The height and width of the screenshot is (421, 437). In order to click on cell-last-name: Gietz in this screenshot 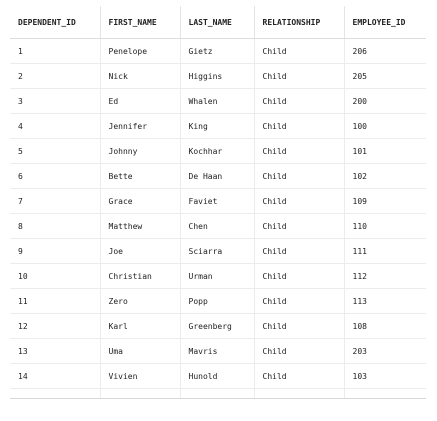, I will do `click(217, 51)`.